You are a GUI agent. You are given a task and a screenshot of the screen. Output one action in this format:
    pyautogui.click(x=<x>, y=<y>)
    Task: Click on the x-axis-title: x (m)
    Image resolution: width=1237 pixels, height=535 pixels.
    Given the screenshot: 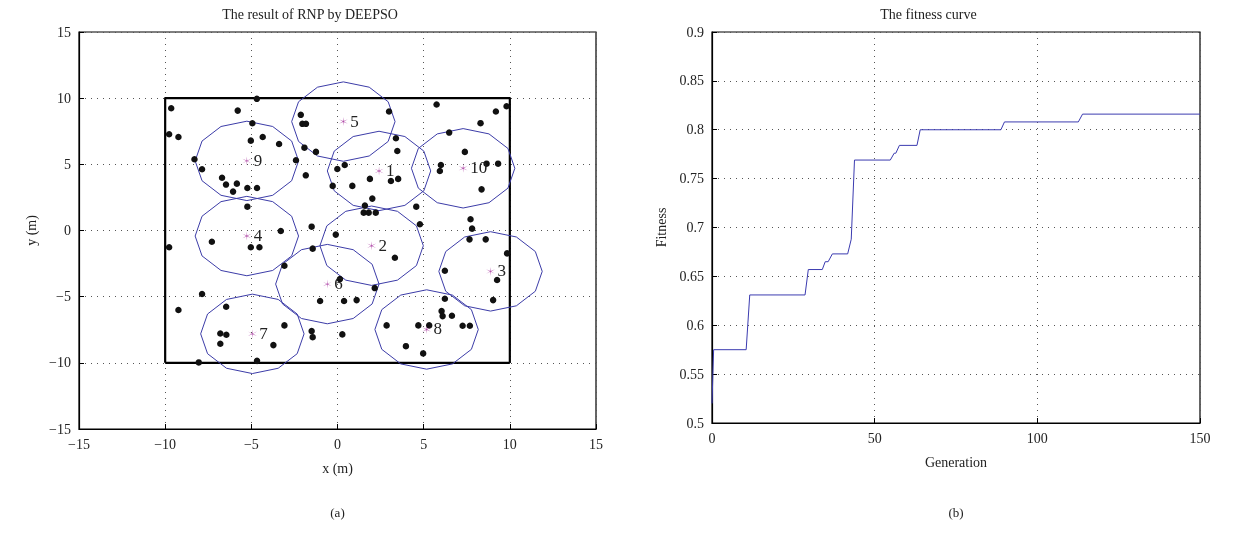 What is the action you would take?
    pyautogui.click(x=338, y=468)
    